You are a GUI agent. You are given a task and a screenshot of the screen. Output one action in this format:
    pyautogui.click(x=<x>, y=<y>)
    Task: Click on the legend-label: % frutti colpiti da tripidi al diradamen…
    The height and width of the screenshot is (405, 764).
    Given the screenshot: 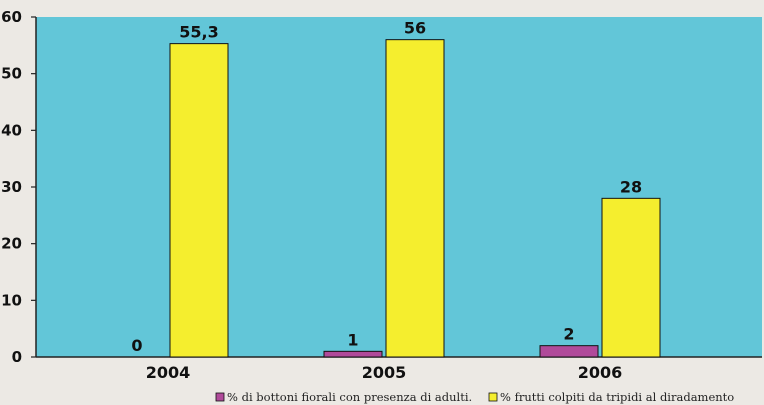 What is the action you would take?
    pyautogui.click(x=617, y=397)
    